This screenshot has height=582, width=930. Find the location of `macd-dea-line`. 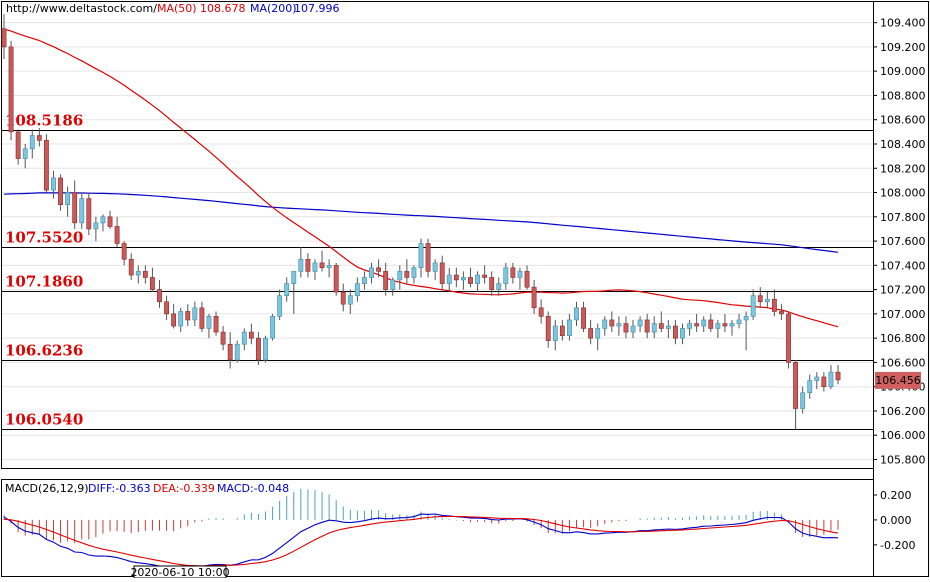

macd-dea-line is located at coordinates (421, 541).